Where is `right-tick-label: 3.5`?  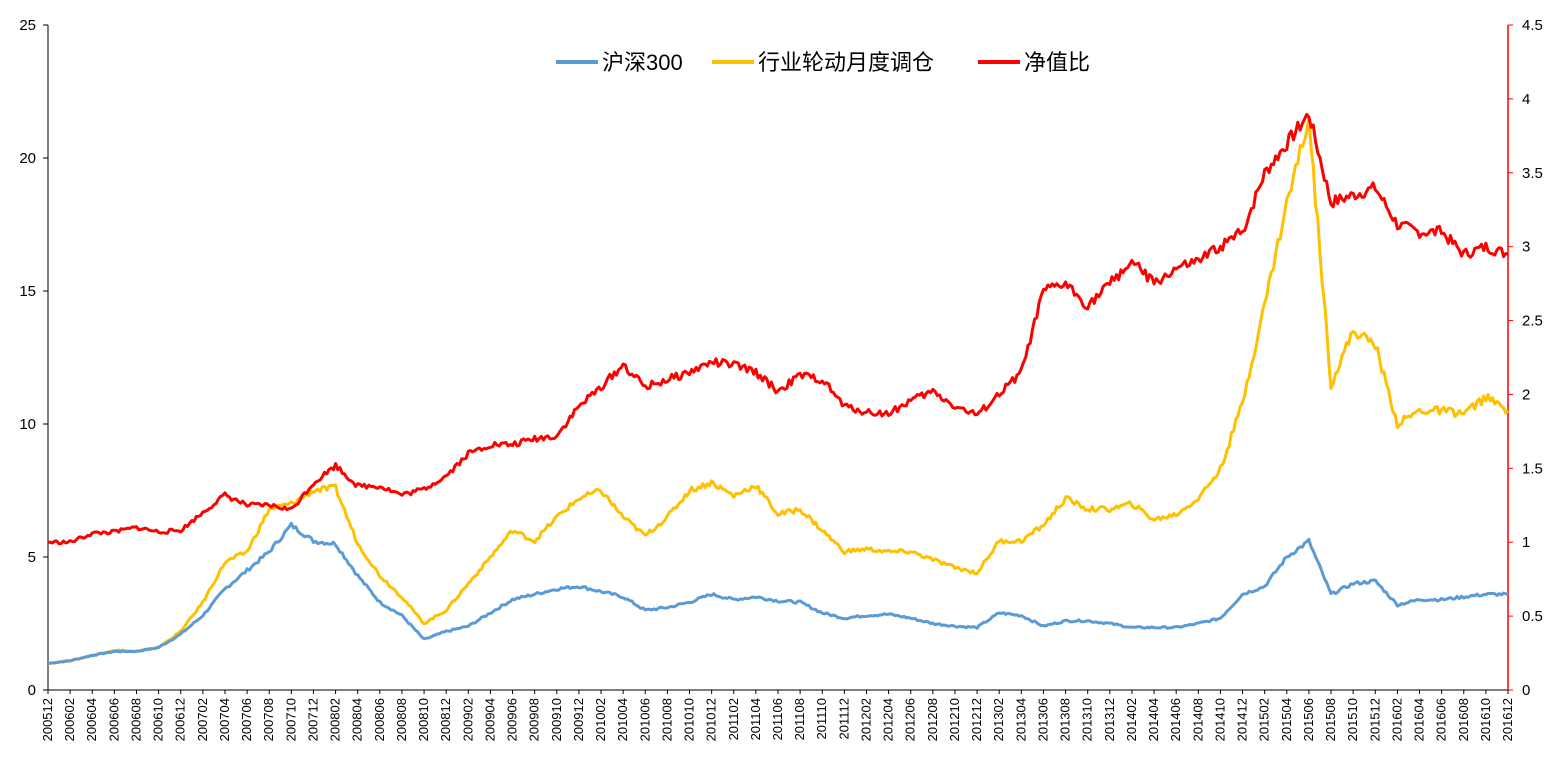 right-tick-label: 3.5 is located at coordinates (1532, 173).